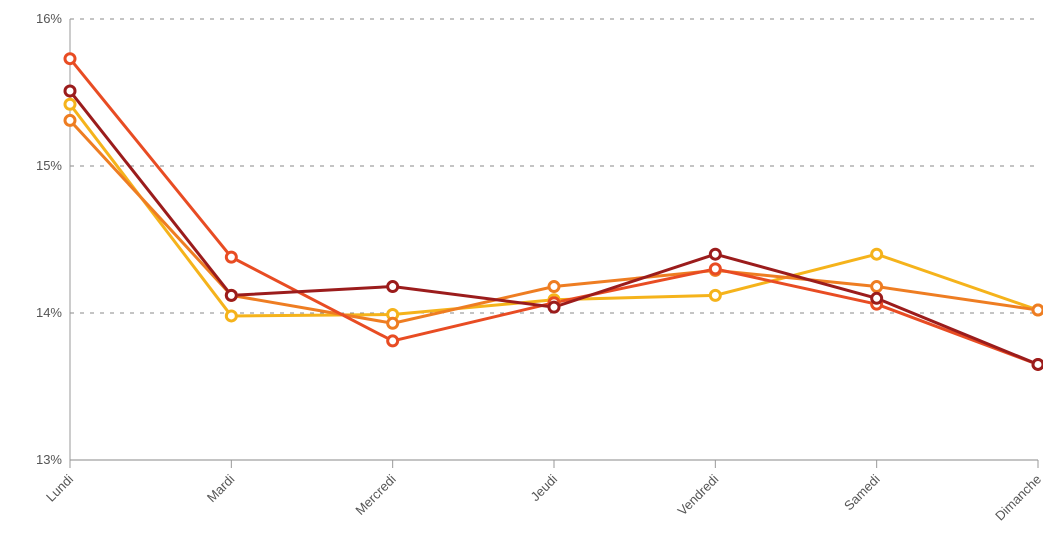 The image size is (1043, 549). Describe the element at coordinates (49, 18) in the screenshot. I see `y-tick-label: 16%` at that location.